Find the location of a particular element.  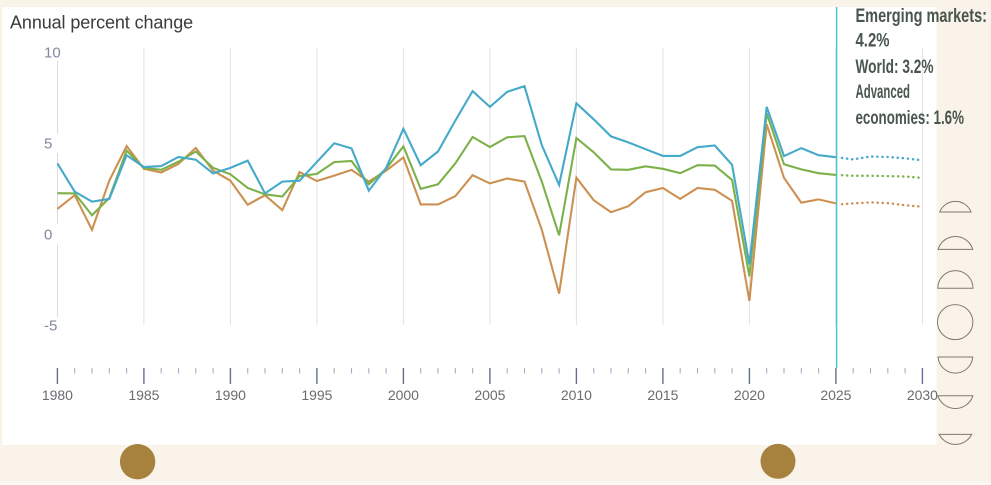

svg-text: 1980 is located at coordinates (57, 395).